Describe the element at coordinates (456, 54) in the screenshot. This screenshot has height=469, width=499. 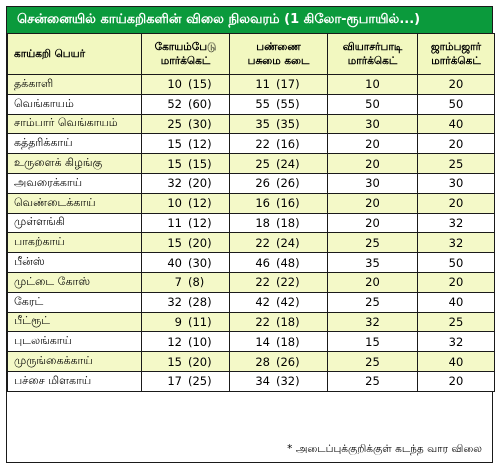
I see `header-jambazar: ஜாம்பஜார் மார்க்கெட்` at that location.